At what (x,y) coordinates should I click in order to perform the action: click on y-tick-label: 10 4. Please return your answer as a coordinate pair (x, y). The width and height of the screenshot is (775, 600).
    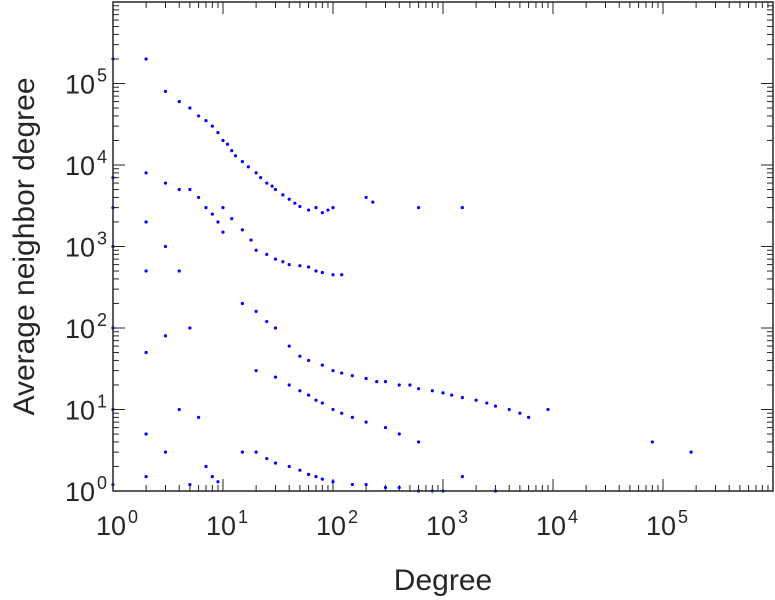
    Looking at the image, I should click on (86, 164).